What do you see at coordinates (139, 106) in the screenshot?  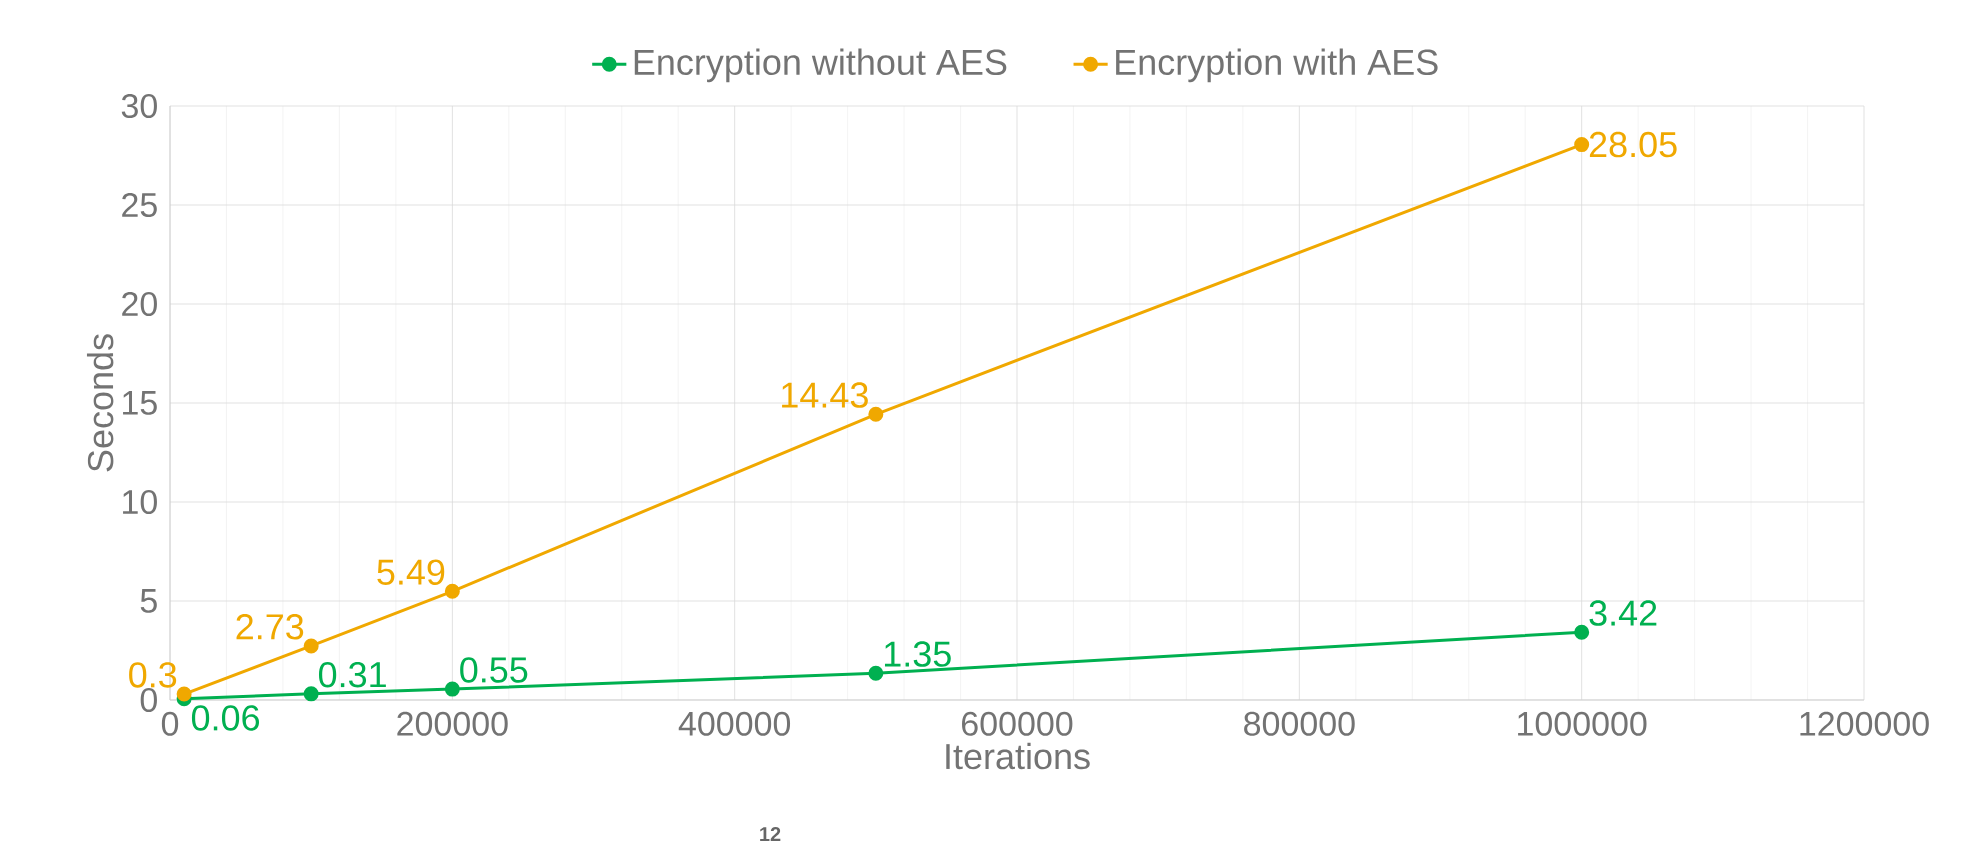 I see `y-tick-label: 30` at bounding box center [139, 106].